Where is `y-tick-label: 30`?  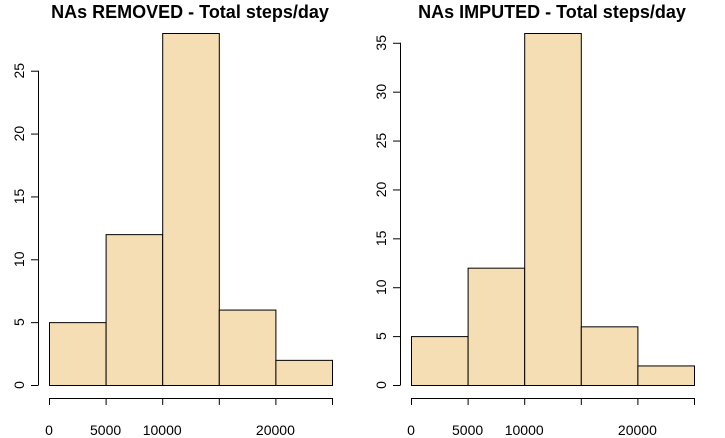
y-tick-label: 30 is located at coordinates (381, 92).